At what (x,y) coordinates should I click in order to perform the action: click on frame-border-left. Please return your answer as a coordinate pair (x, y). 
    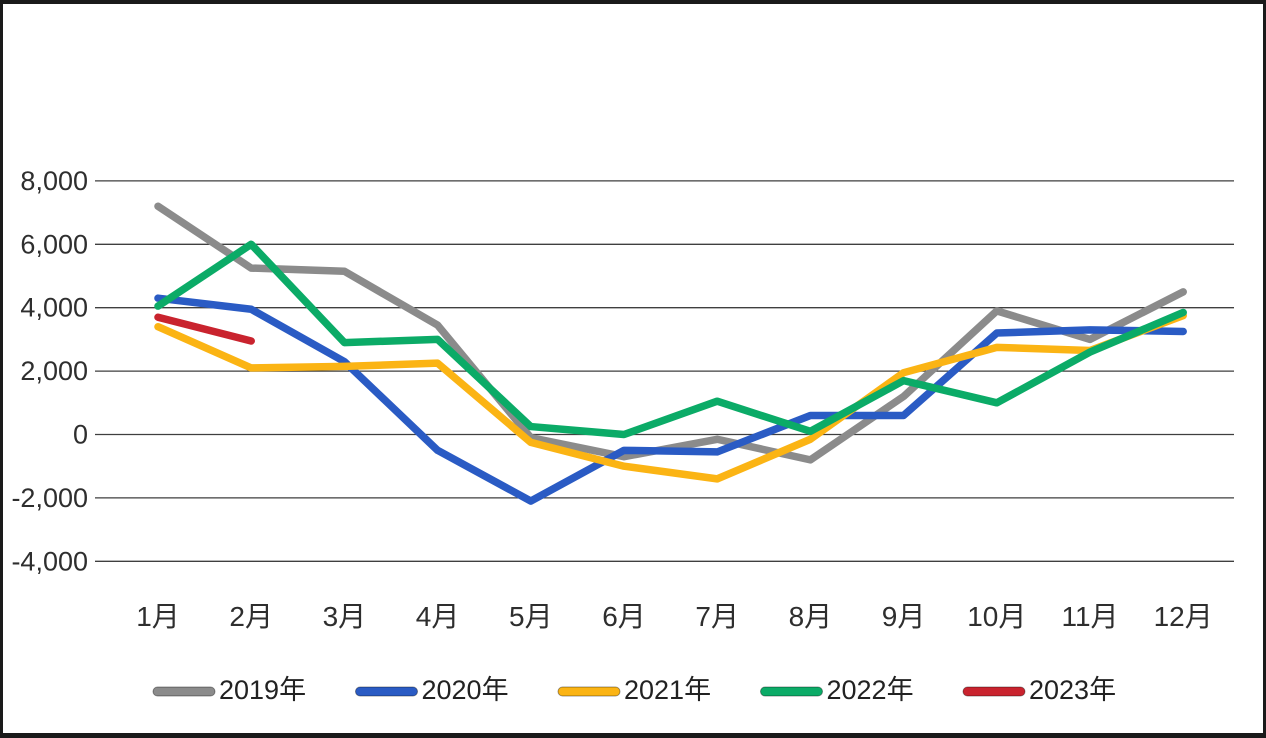
    Looking at the image, I should click on (1, 369).